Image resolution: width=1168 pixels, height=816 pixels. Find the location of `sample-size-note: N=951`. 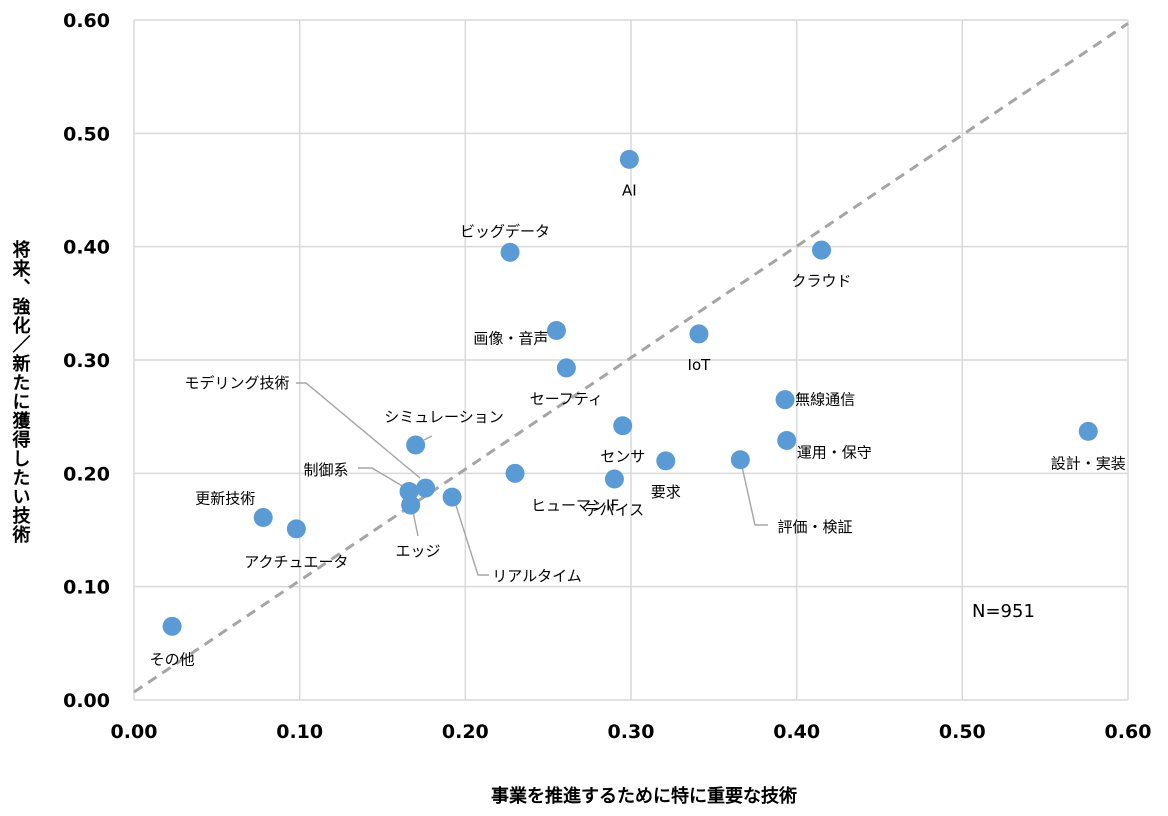

sample-size-note: N=951 is located at coordinates (1003, 611).